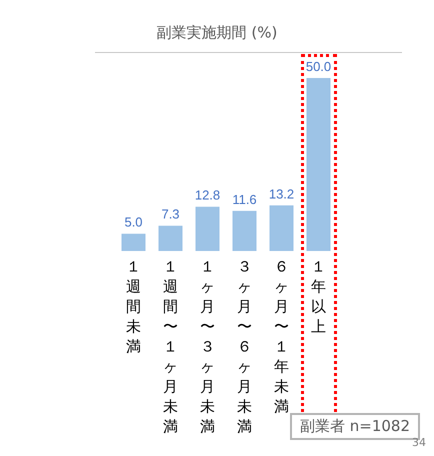 The height and width of the screenshot is (456, 434). I want to click on data-label: 50.0, so click(319, 66).